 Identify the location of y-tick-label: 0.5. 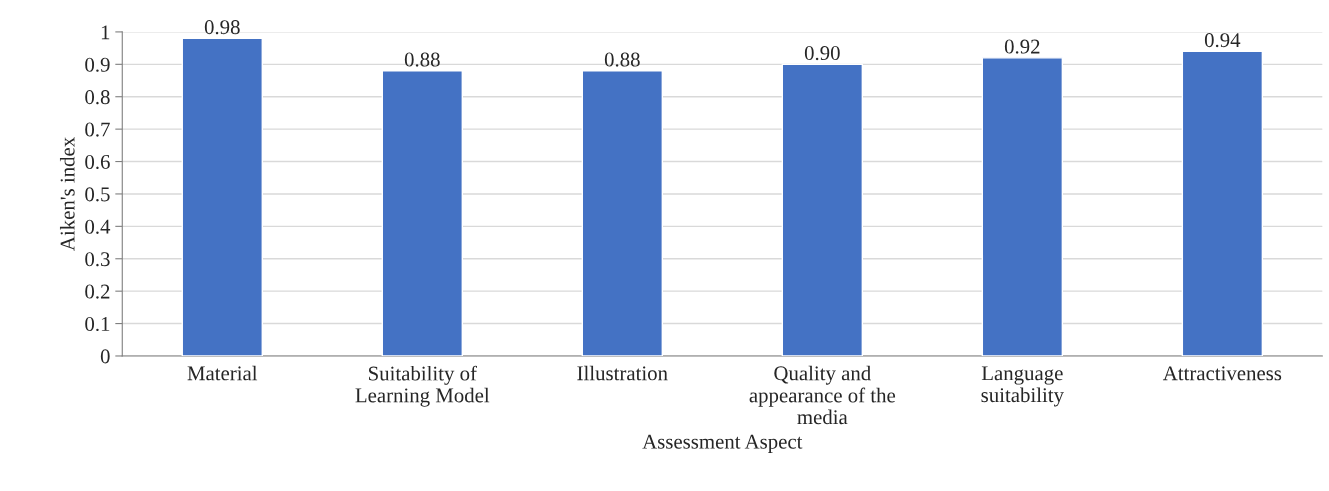
(97, 194).